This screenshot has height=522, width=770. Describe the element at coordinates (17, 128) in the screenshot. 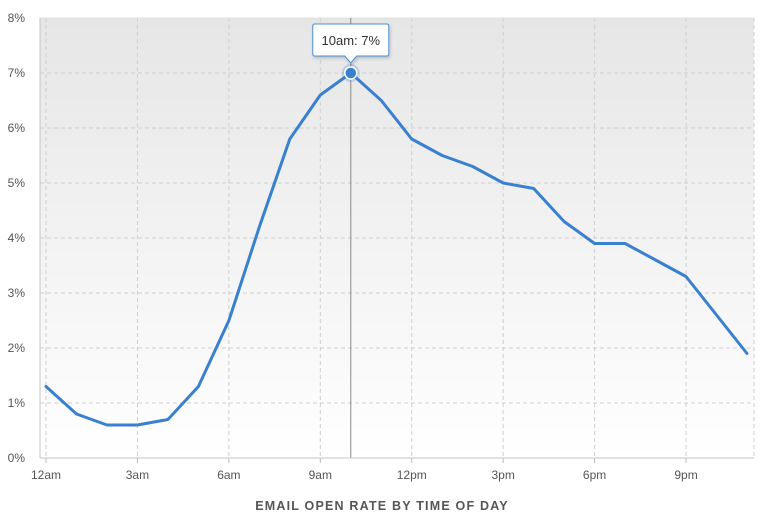

I see `y-tick-label: 6%` at that location.